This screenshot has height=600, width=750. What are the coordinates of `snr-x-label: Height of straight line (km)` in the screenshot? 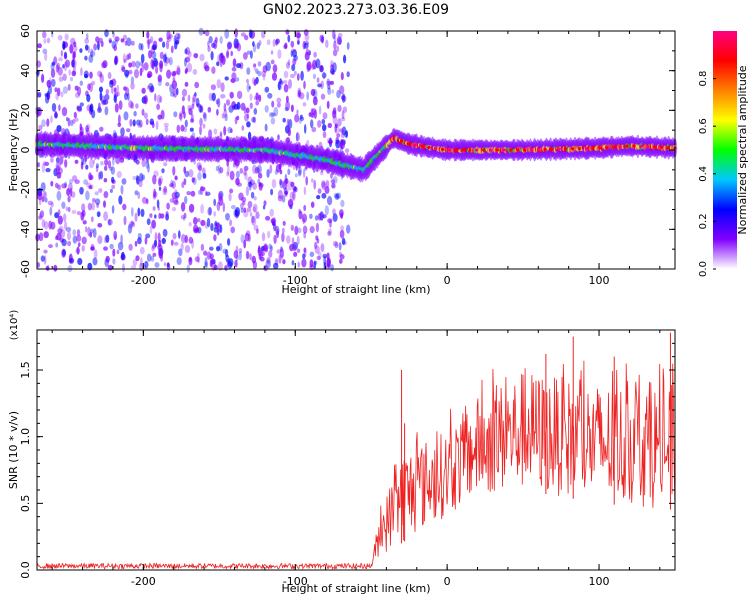 It's located at (355, 588).